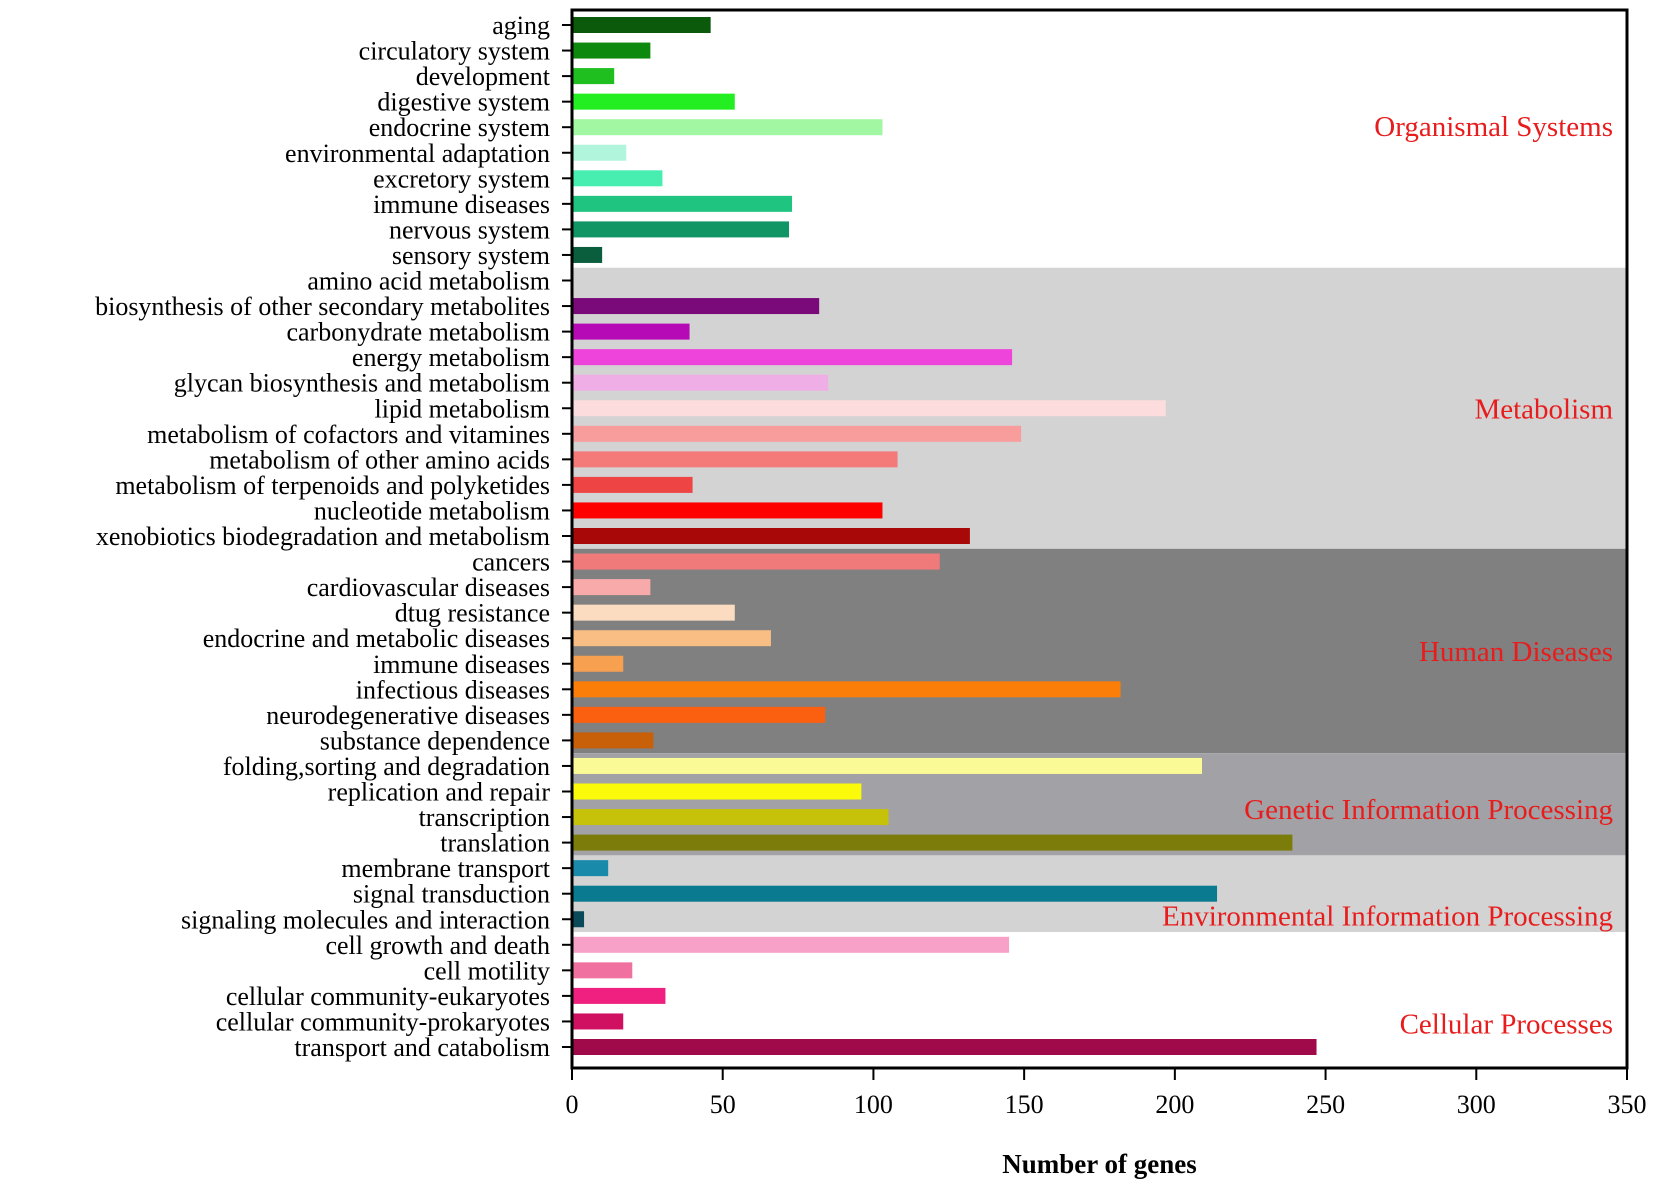 The height and width of the screenshot is (1184, 1654). I want to click on category-label: substance dependence, so click(435, 740).